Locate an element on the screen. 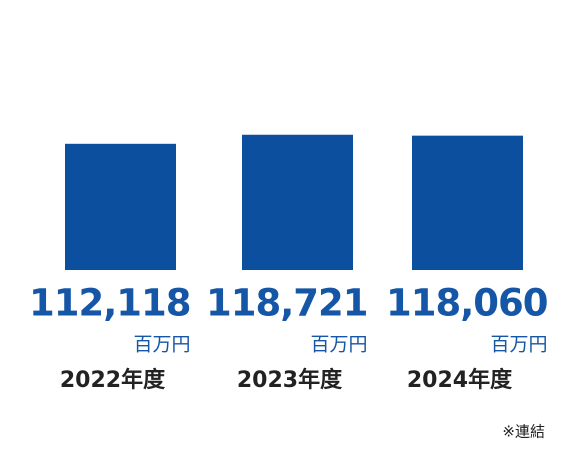 The height and width of the screenshot is (470, 580). x-tick-label: 2022年度 is located at coordinates (113, 380).